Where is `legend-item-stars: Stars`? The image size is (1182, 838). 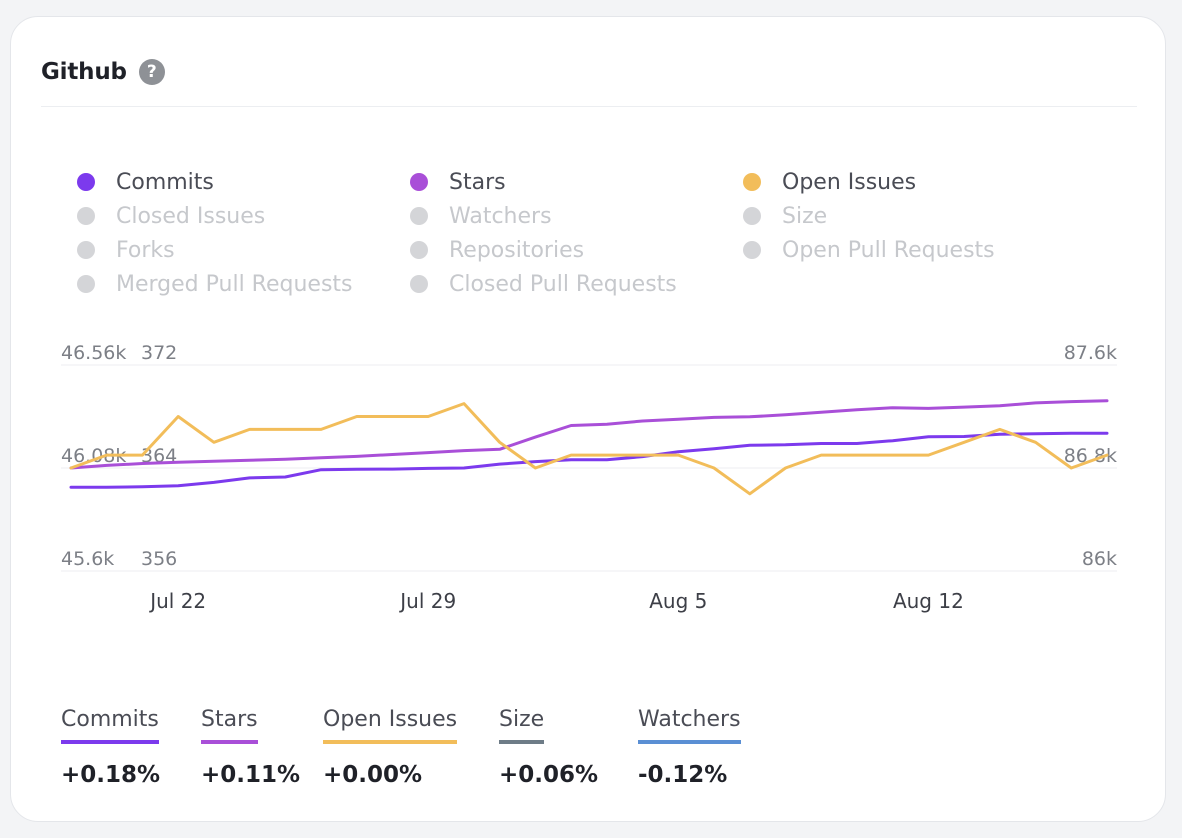 legend-item-stars: Stars is located at coordinates (458, 182).